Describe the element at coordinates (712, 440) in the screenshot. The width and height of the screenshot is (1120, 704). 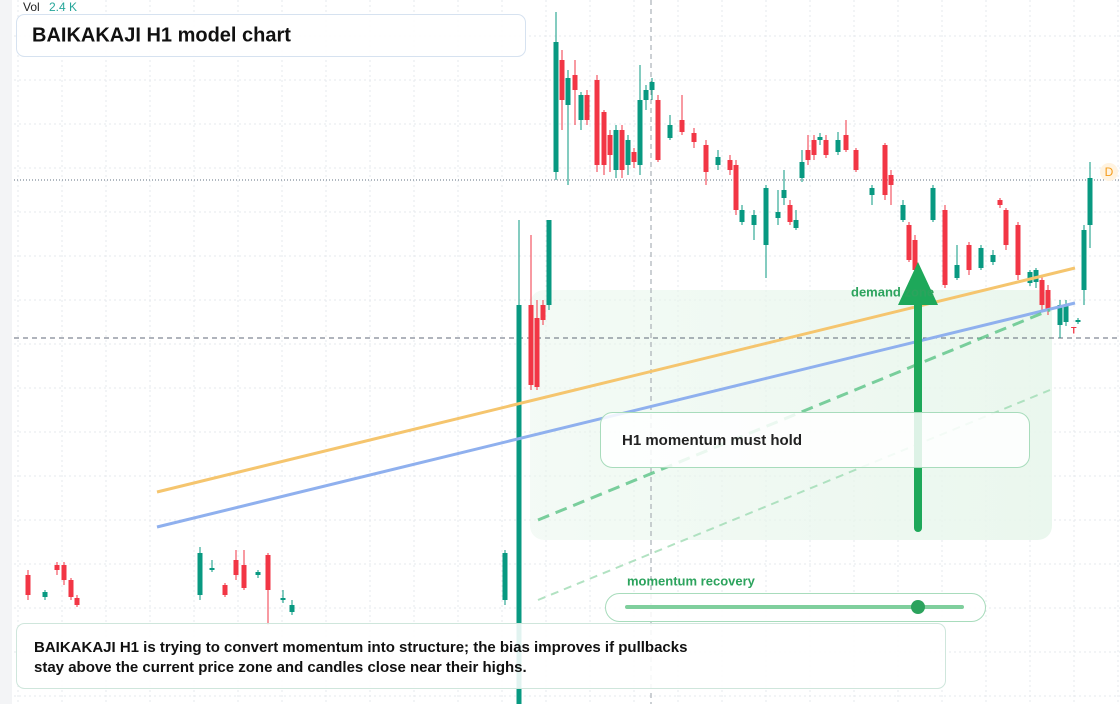
I see `note-text: H1 momentum must hold` at that location.